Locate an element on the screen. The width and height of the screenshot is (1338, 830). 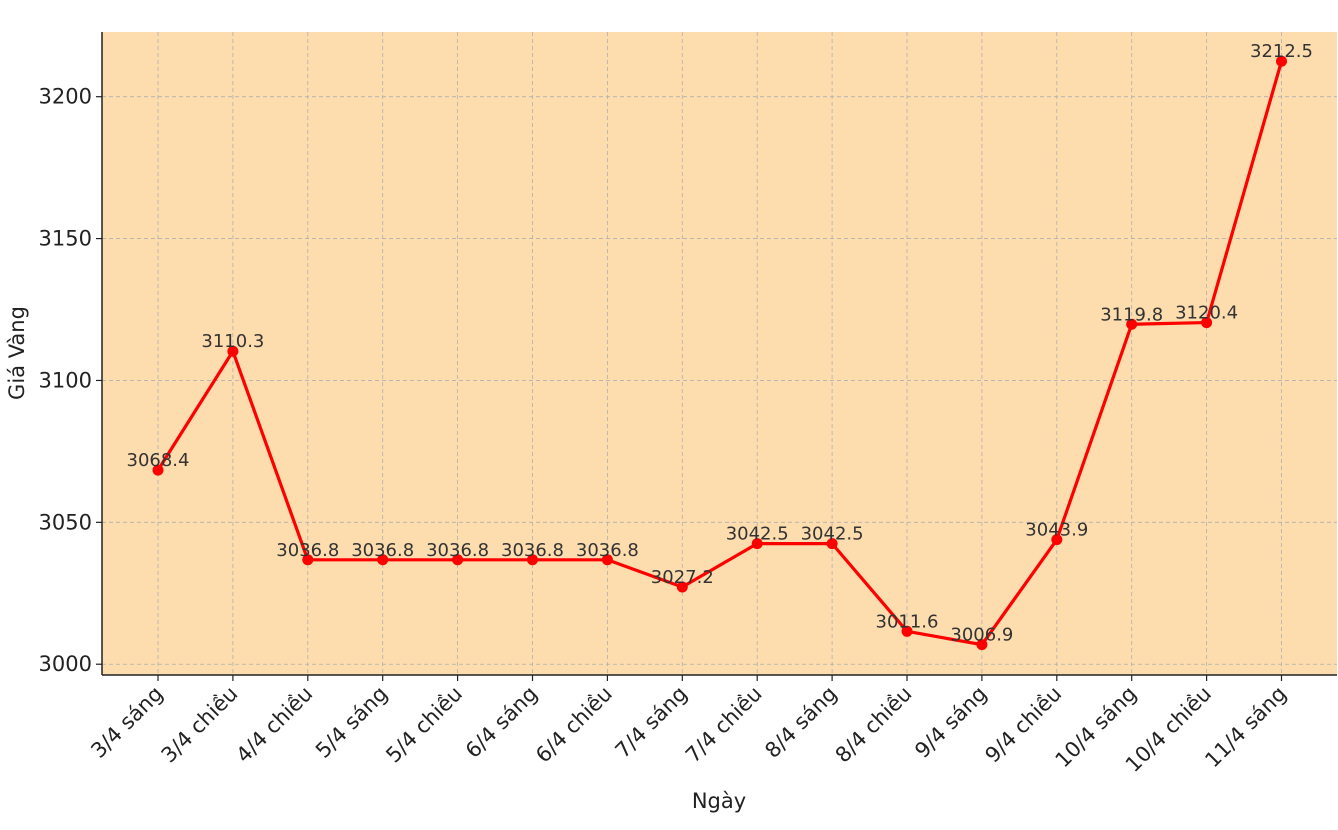
x-tick-label: 3/4 chiều is located at coordinates (200, 725).